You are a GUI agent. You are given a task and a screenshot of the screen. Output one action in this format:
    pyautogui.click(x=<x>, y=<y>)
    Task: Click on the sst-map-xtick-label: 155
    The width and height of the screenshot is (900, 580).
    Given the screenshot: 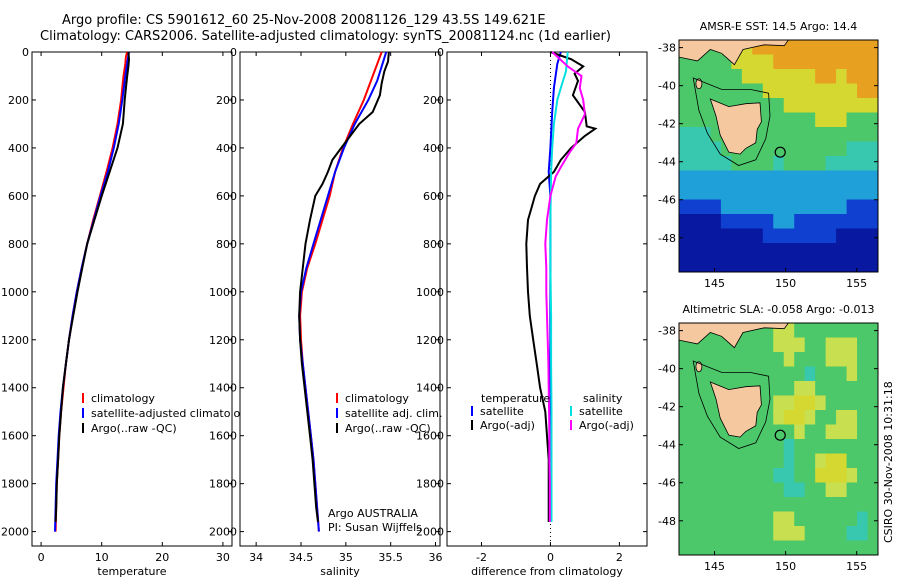 What is the action you would take?
    pyautogui.click(x=856, y=283)
    